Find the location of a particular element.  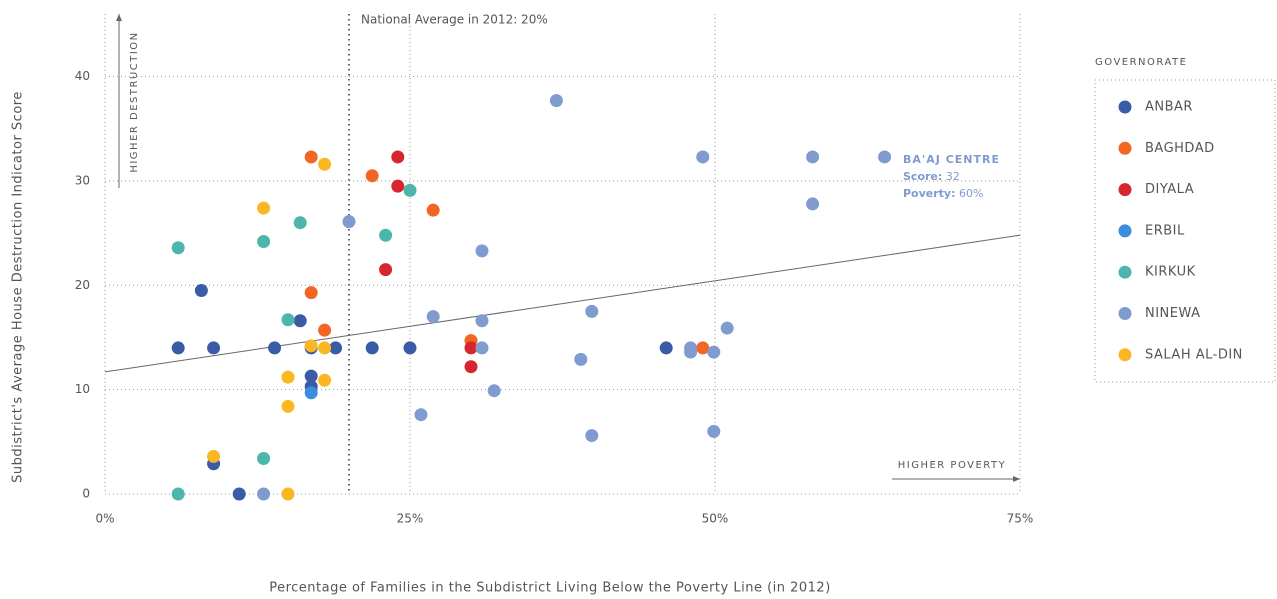

legend-label: BAGHDAD is located at coordinates (1180, 148).